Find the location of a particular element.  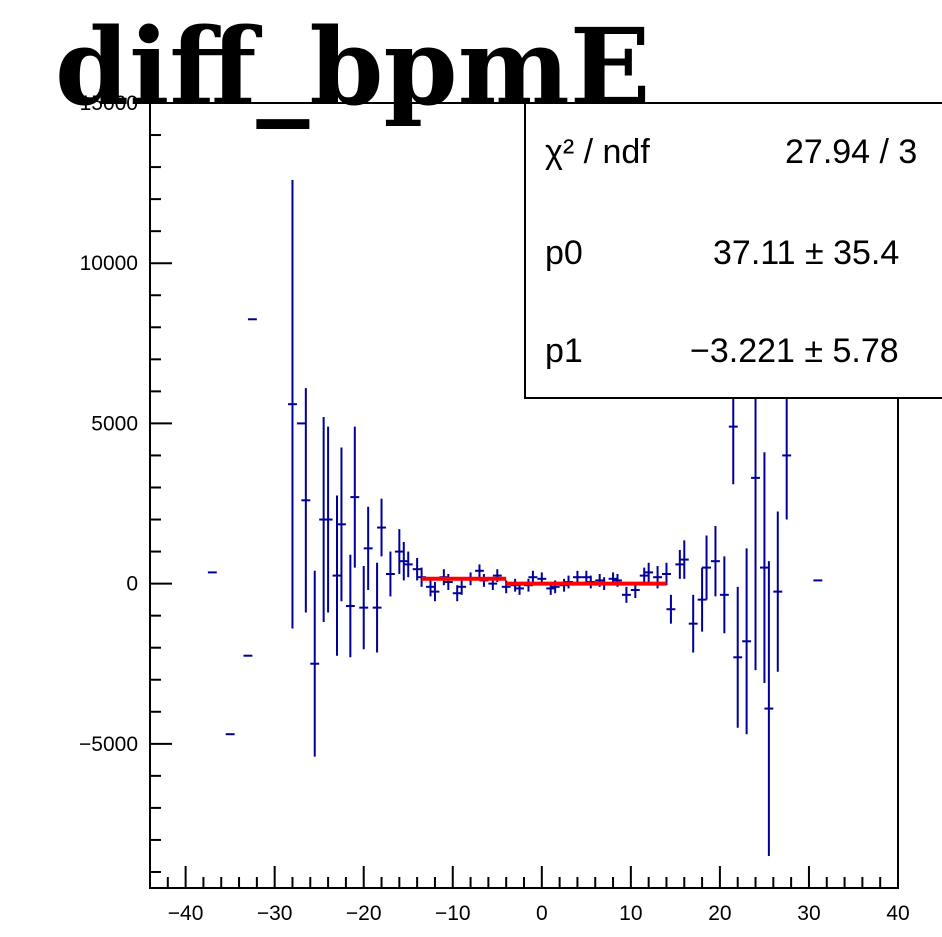

x-tick-label: −30 is located at coordinates (275, 913).